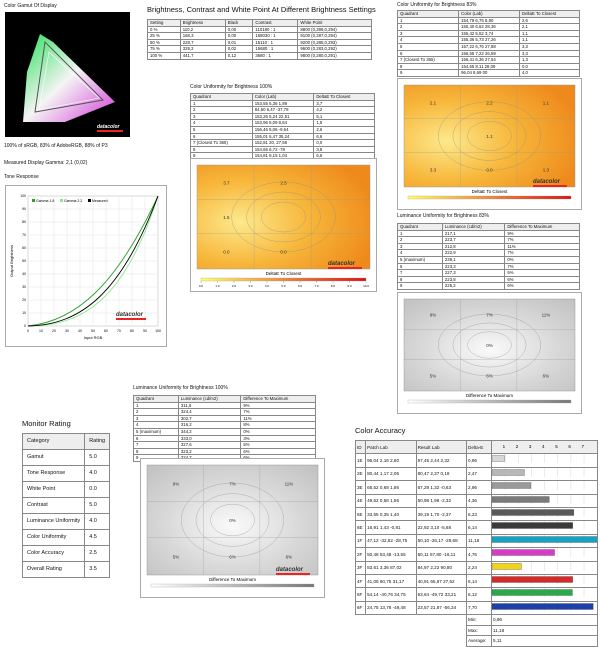 This screenshot has width=600, height=647. What do you see at coordinates (24, 248) in the screenshot?
I see `y-tick-label: 60` at bounding box center [24, 248].